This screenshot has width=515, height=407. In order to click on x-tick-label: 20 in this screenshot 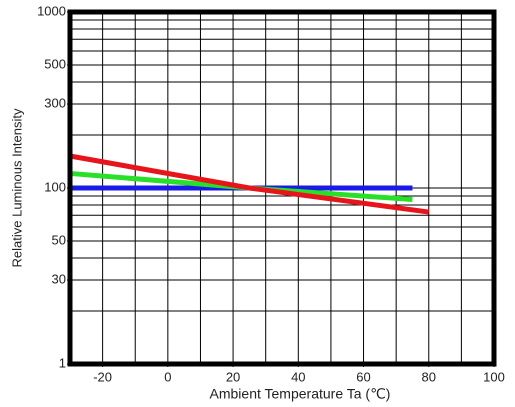, I will do `click(233, 376)`.